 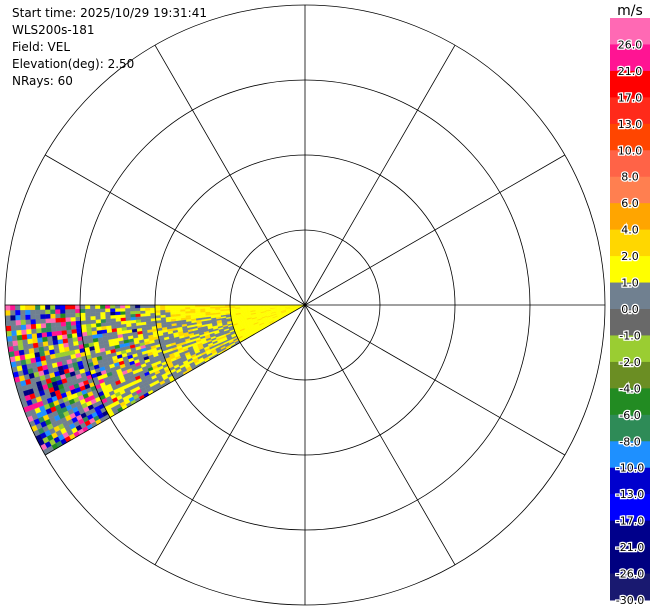 What do you see at coordinates (630, 494) in the screenshot?
I see `colorbar-tick-label: -13.0` at bounding box center [630, 494].